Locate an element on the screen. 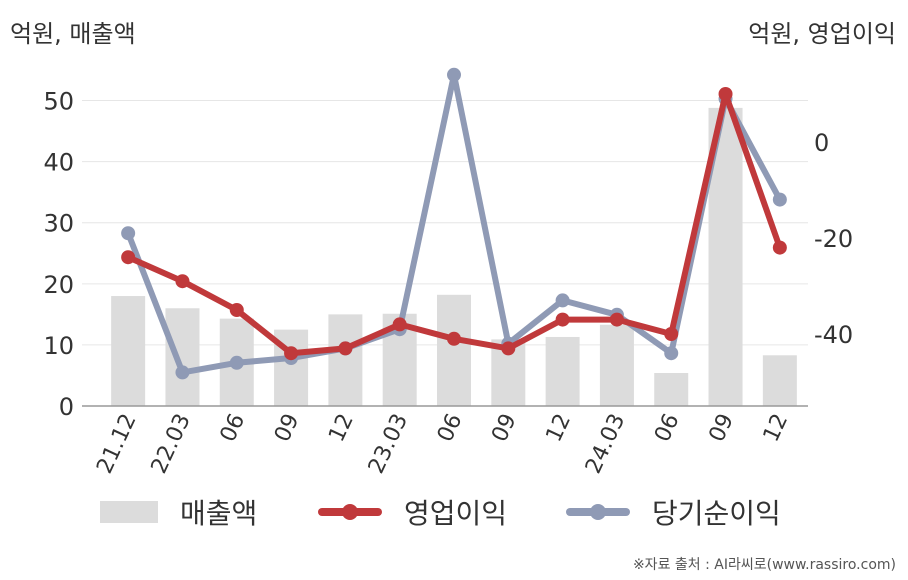  legend-line-swatch-net is located at coordinates (598, 512).